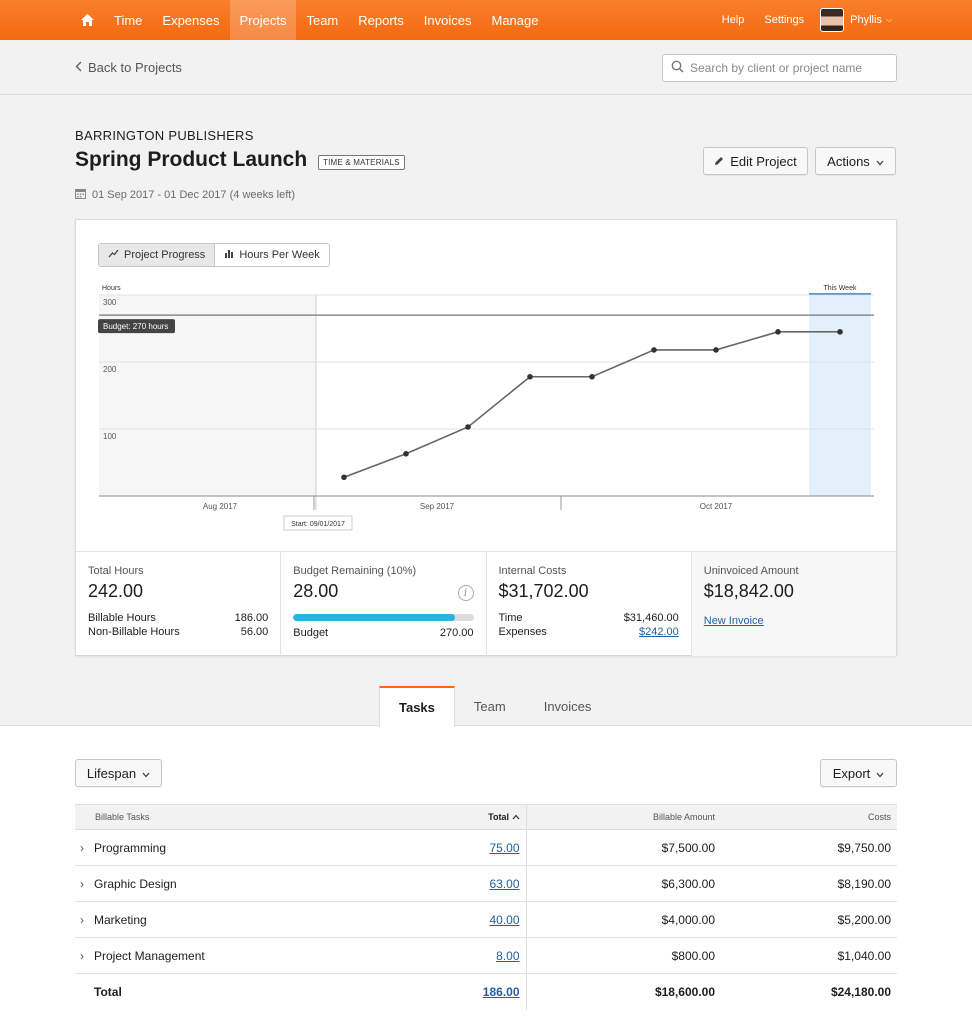 This screenshot has width=972, height=1024. What do you see at coordinates (381, 20) in the screenshot?
I see `nav-reports: Reports` at bounding box center [381, 20].